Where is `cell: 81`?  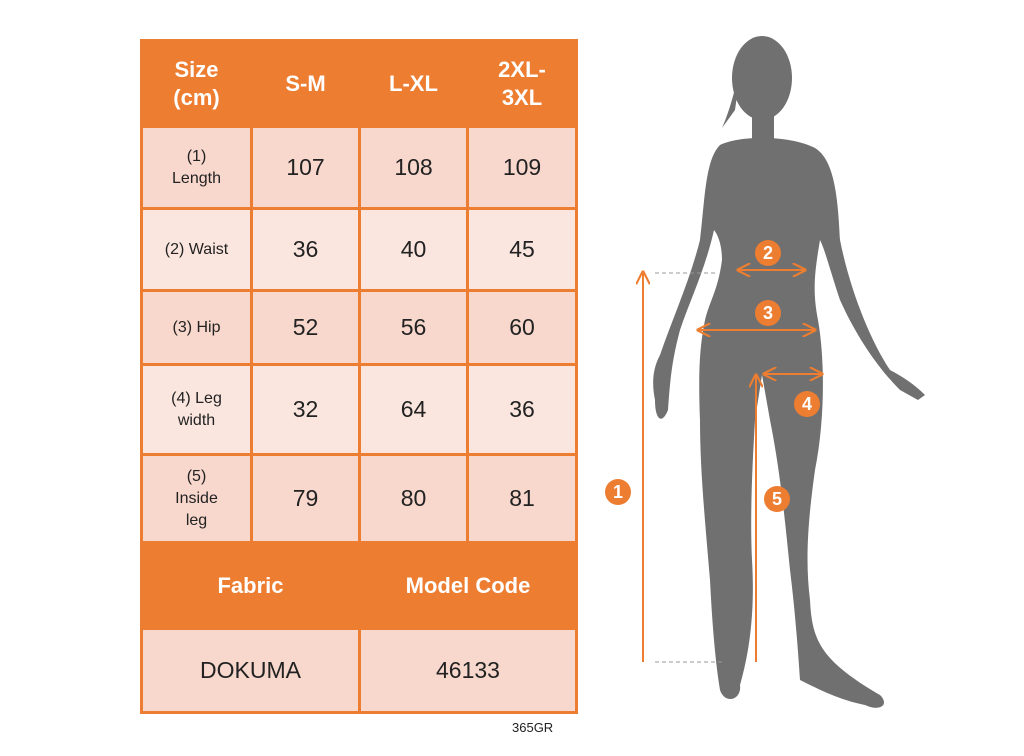 cell: 81 is located at coordinates (522, 498).